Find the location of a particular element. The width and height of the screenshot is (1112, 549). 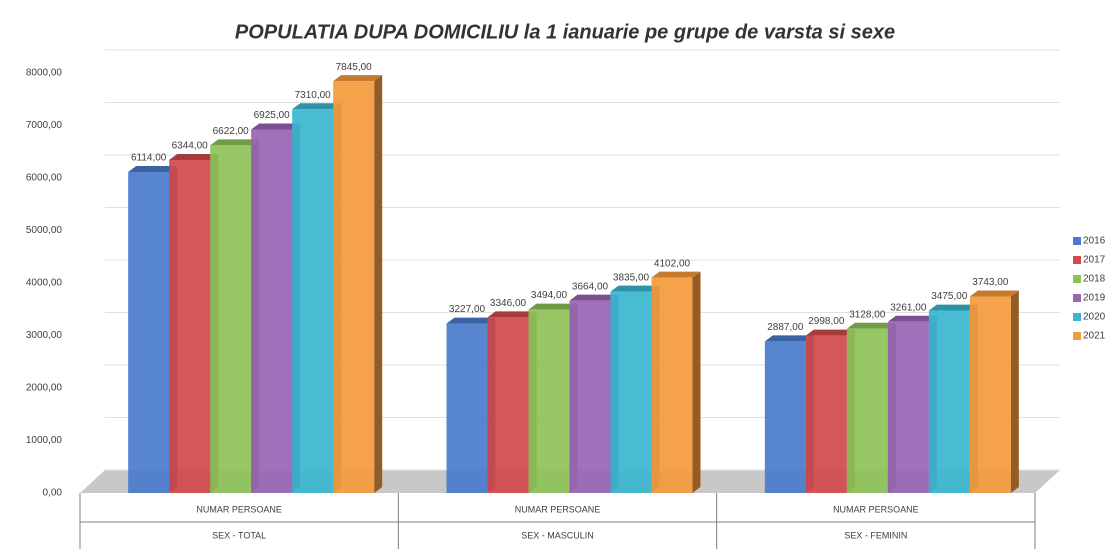

legend-label: 2017 is located at coordinates (1094, 260).